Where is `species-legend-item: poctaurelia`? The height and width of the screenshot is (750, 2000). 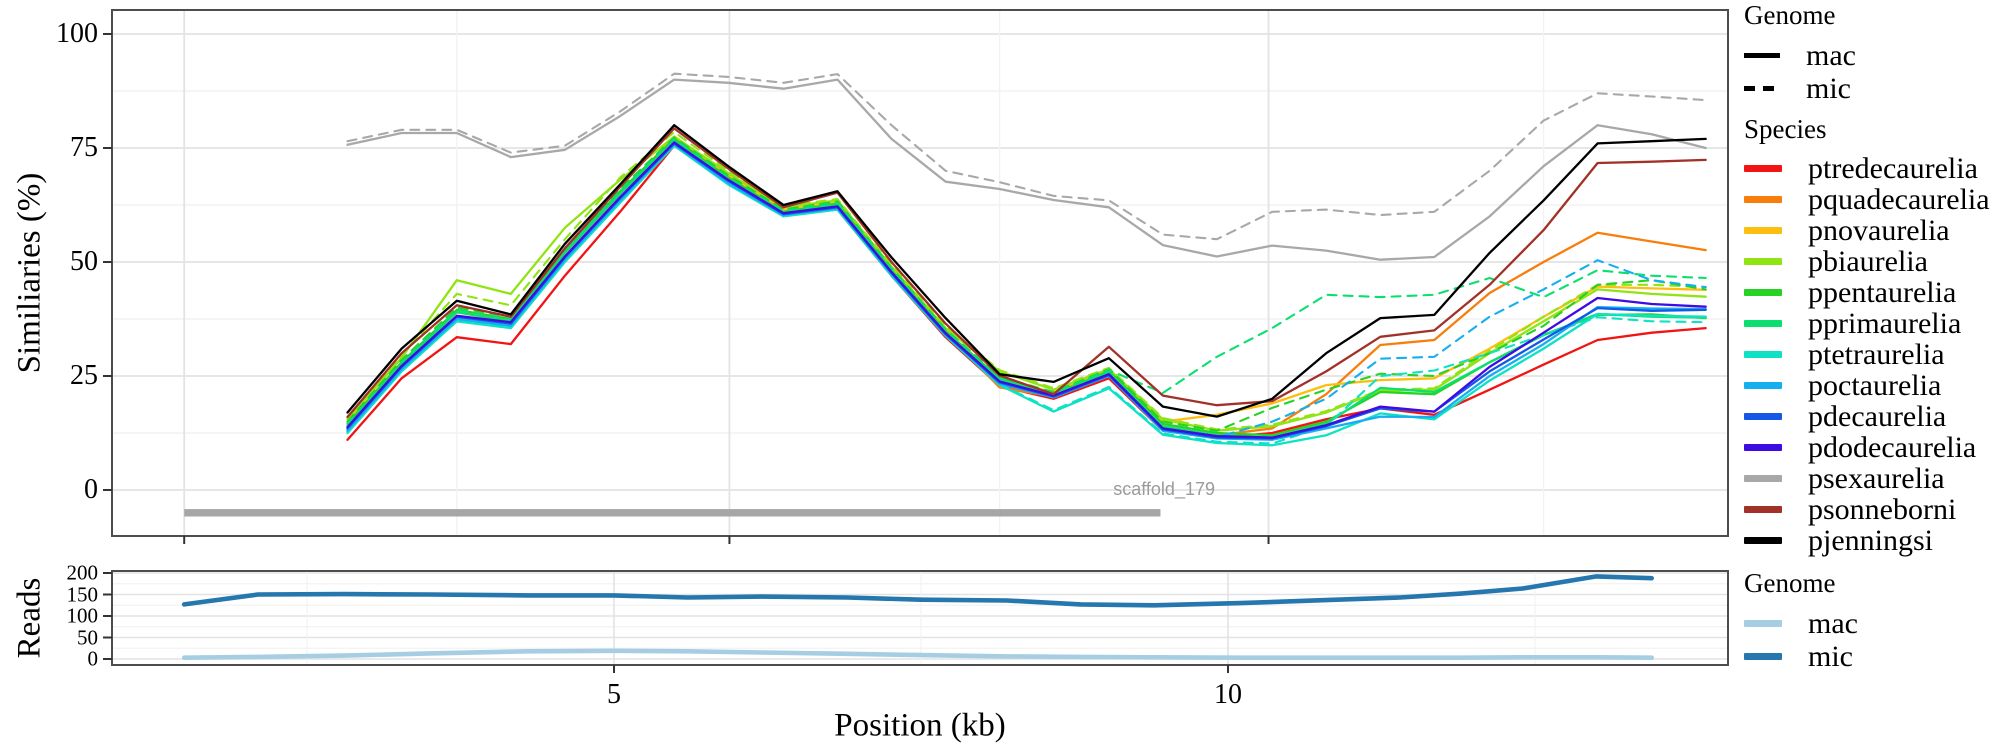 species-legend-item: poctaurelia is located at coordinates (1867, 385).